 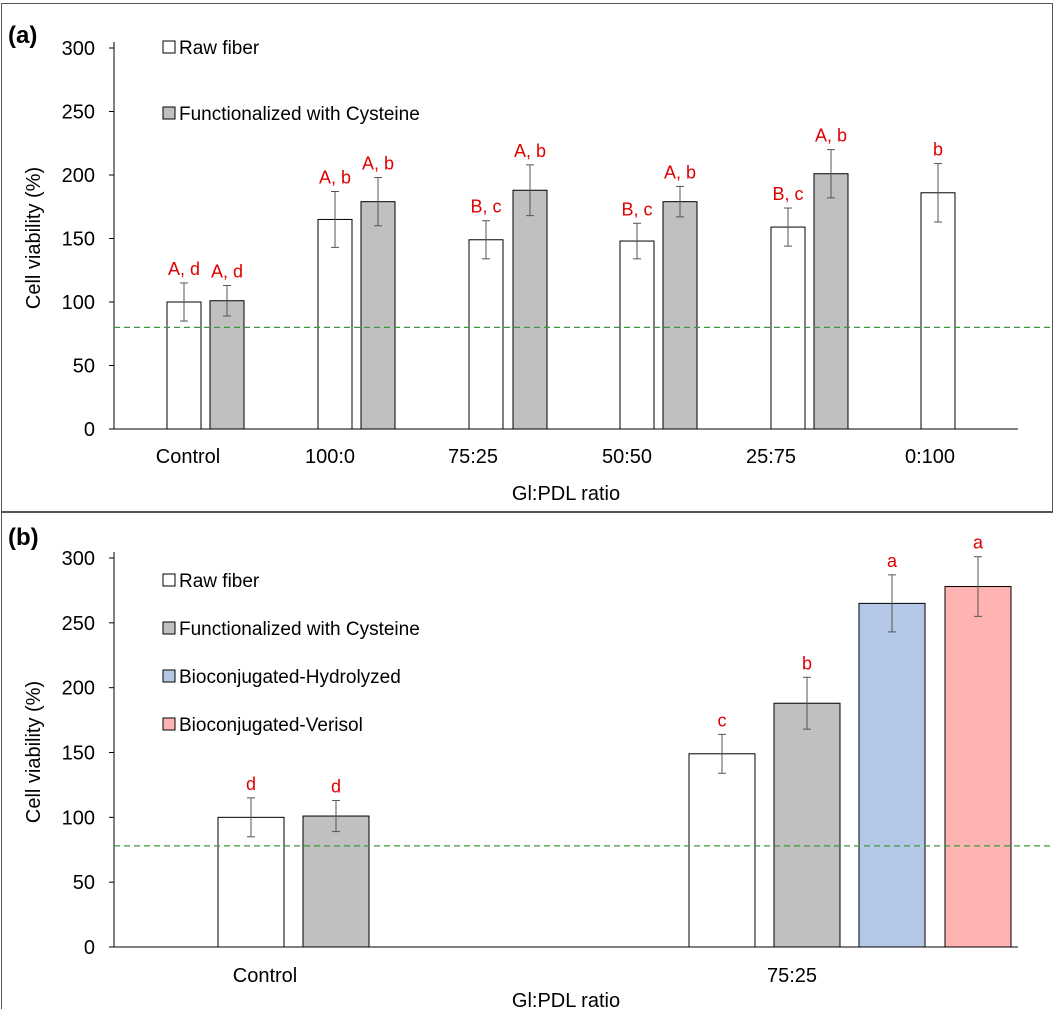 What do you see at coordinates (22, 35) in the screenshot?
I see `panel-label: (a)` at bounding box center [22, 35].